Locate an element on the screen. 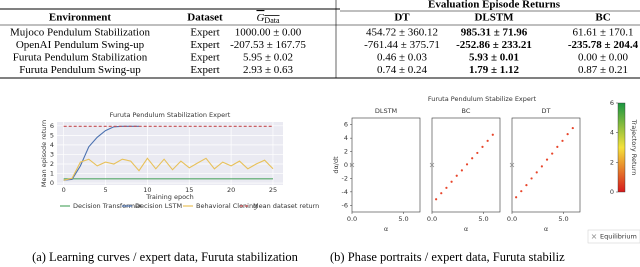  y-tick-label: 3 is located at coordinates (52, 154).